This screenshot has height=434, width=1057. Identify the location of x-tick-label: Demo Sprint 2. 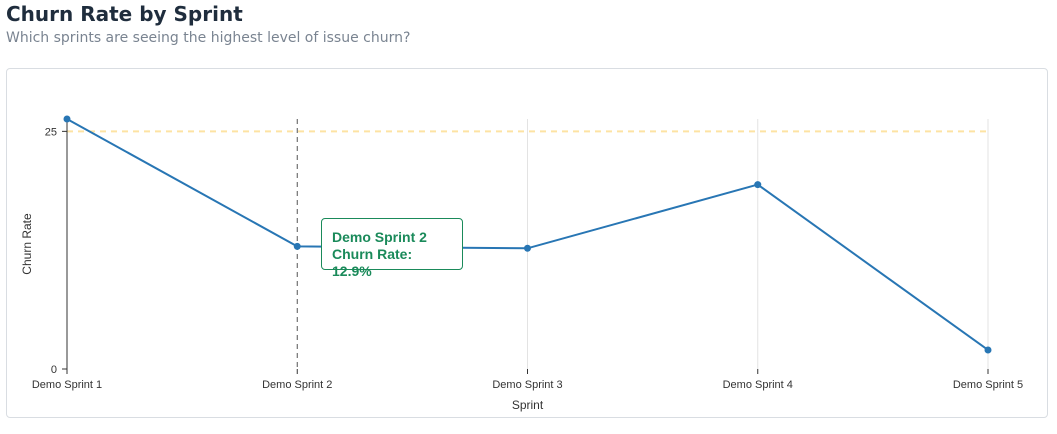
(297, 385).